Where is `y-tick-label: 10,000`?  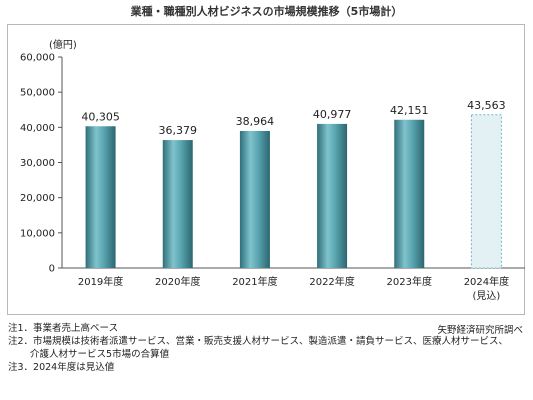 y-tick-label: 10,000 is located at coordinates (37, 233).